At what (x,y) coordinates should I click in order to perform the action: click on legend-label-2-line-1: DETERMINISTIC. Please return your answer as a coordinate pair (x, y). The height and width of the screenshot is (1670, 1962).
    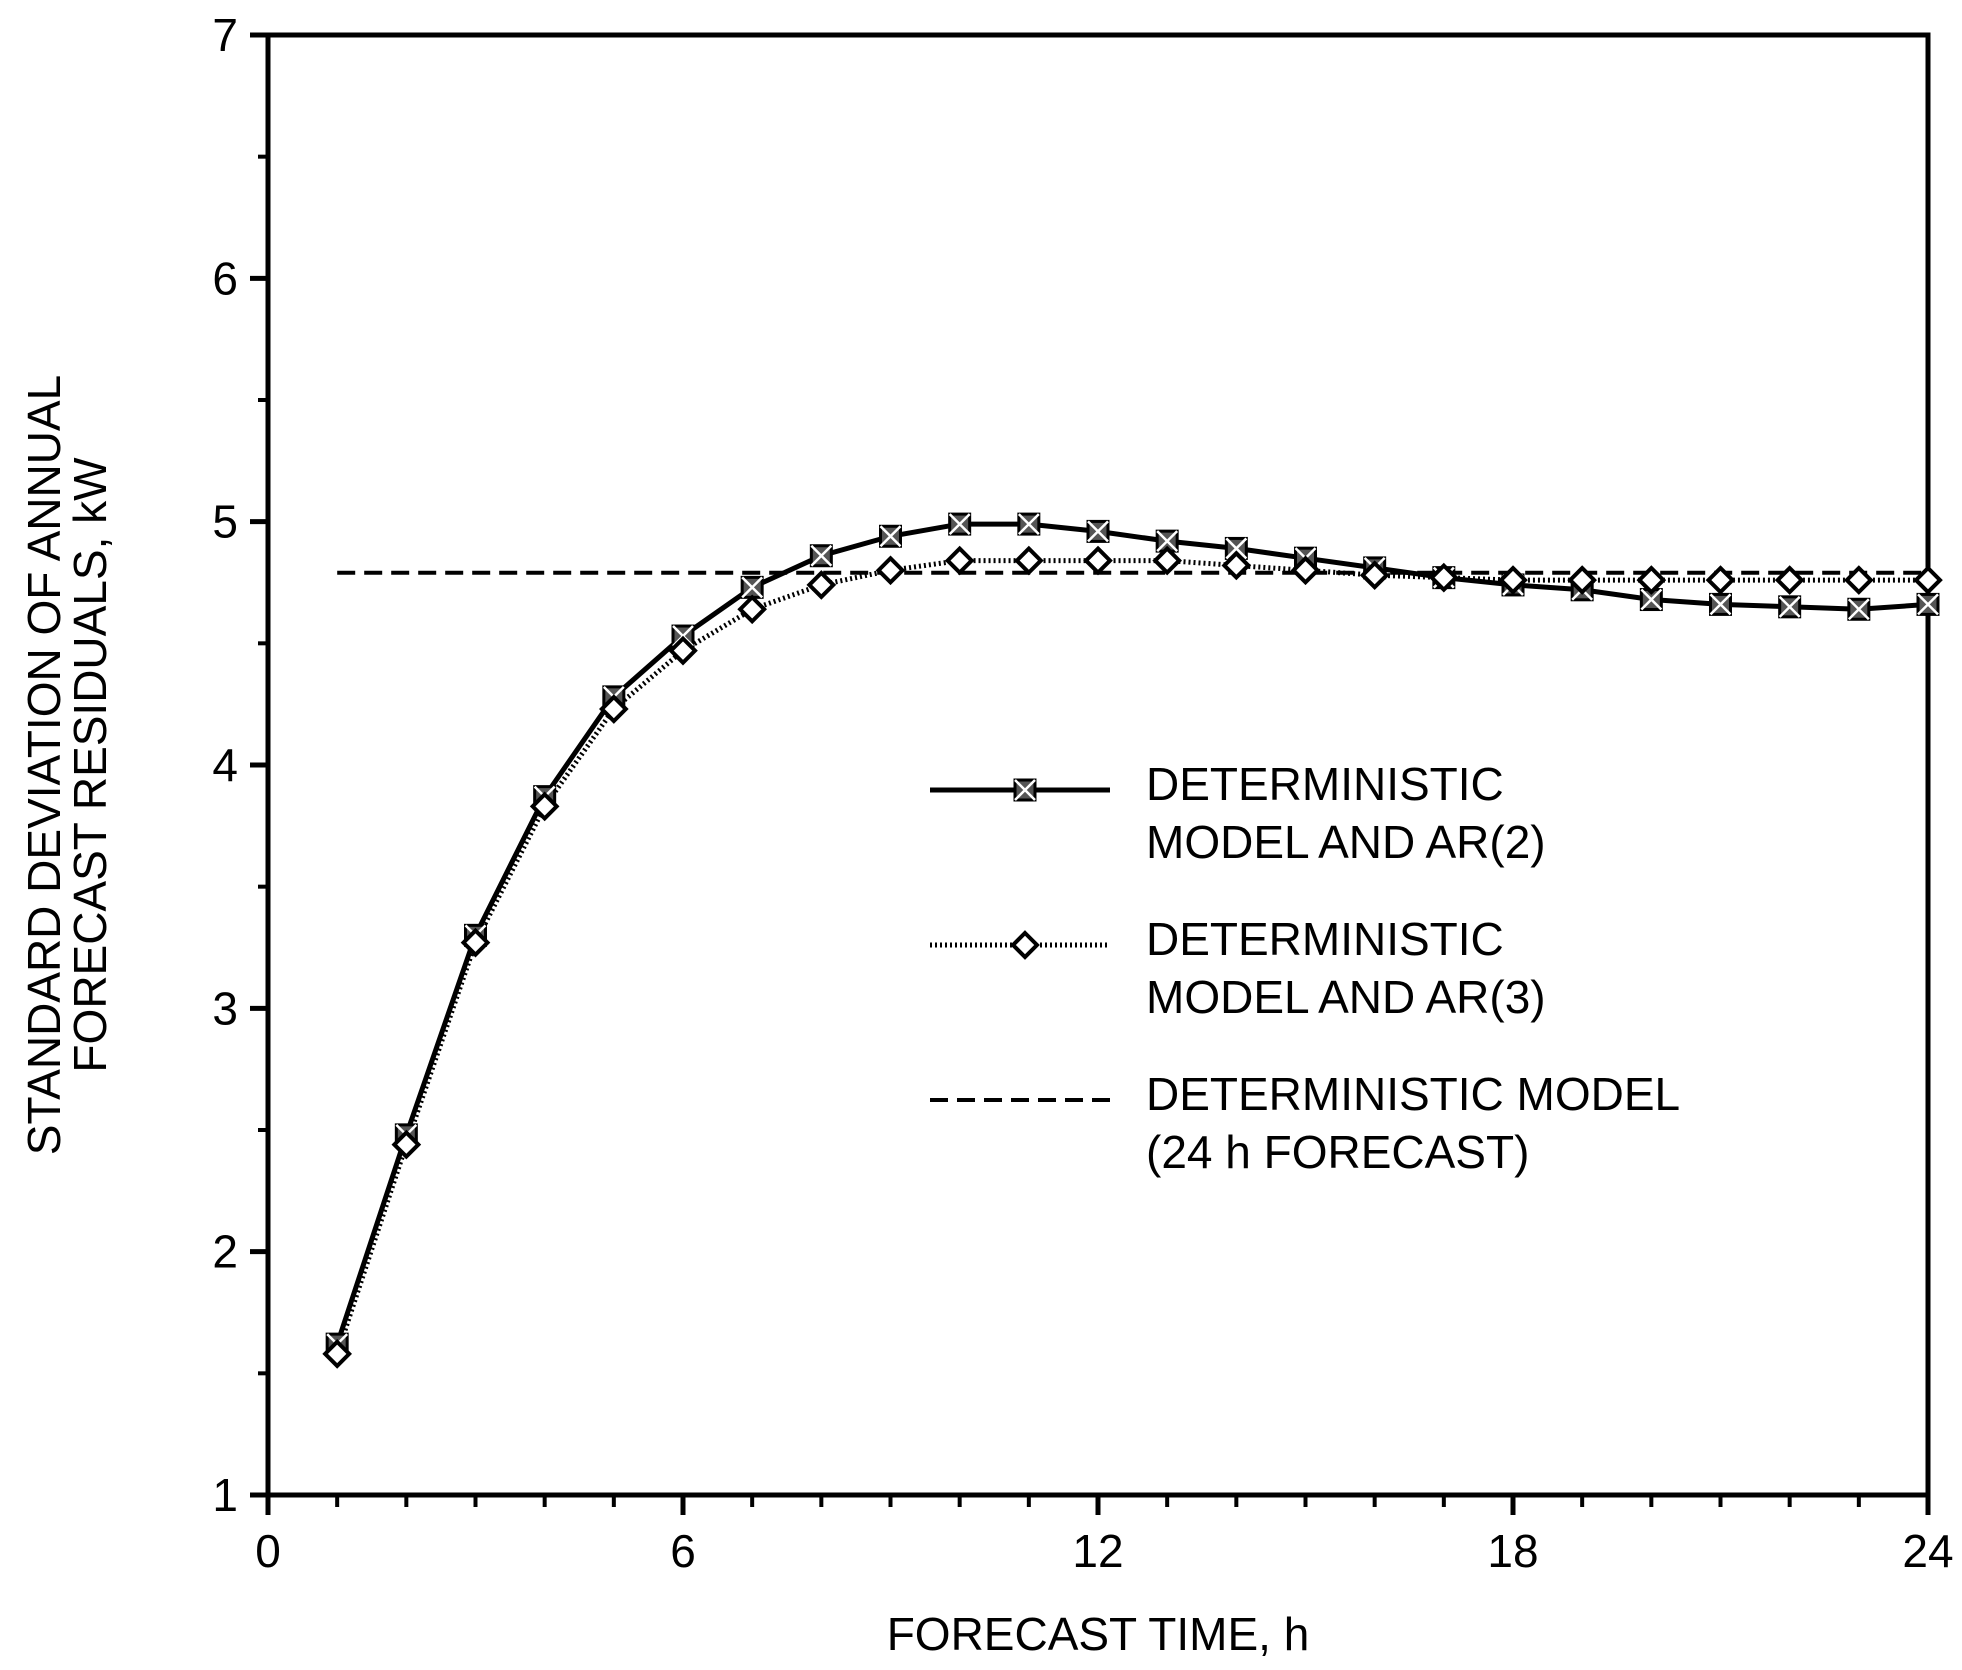
    Looking at the image, I should click on (1325, 939).